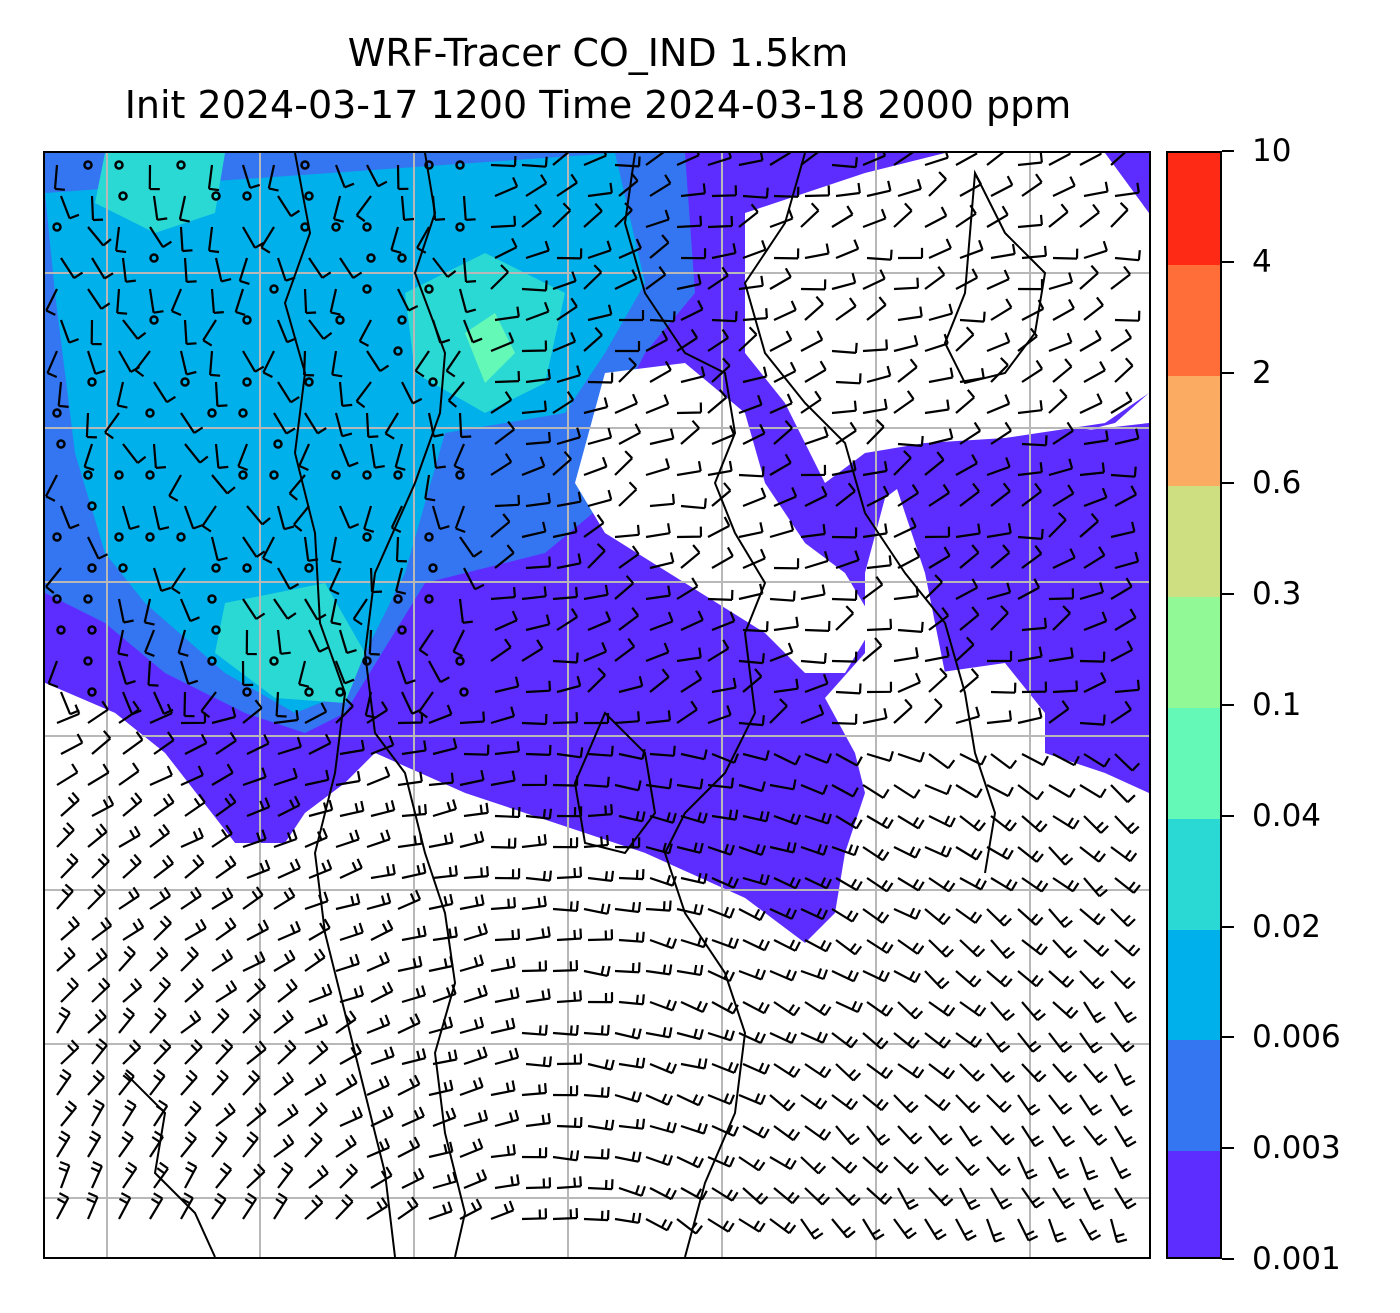 The height and width of the screenshot is (1313, 1400). Describe the element at coordinates (1228, 926) in the screenshot. I see `colorbar-tick` at that location.